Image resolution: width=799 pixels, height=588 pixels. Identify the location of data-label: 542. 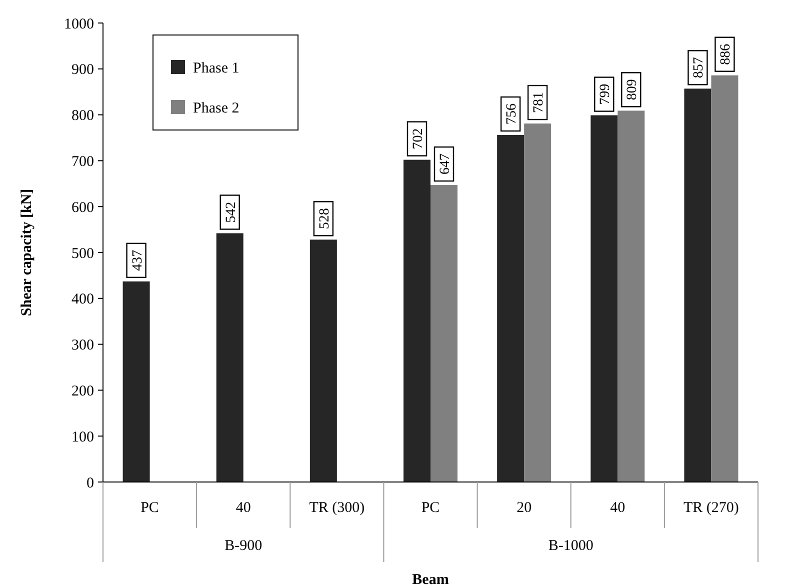
(231, 212).